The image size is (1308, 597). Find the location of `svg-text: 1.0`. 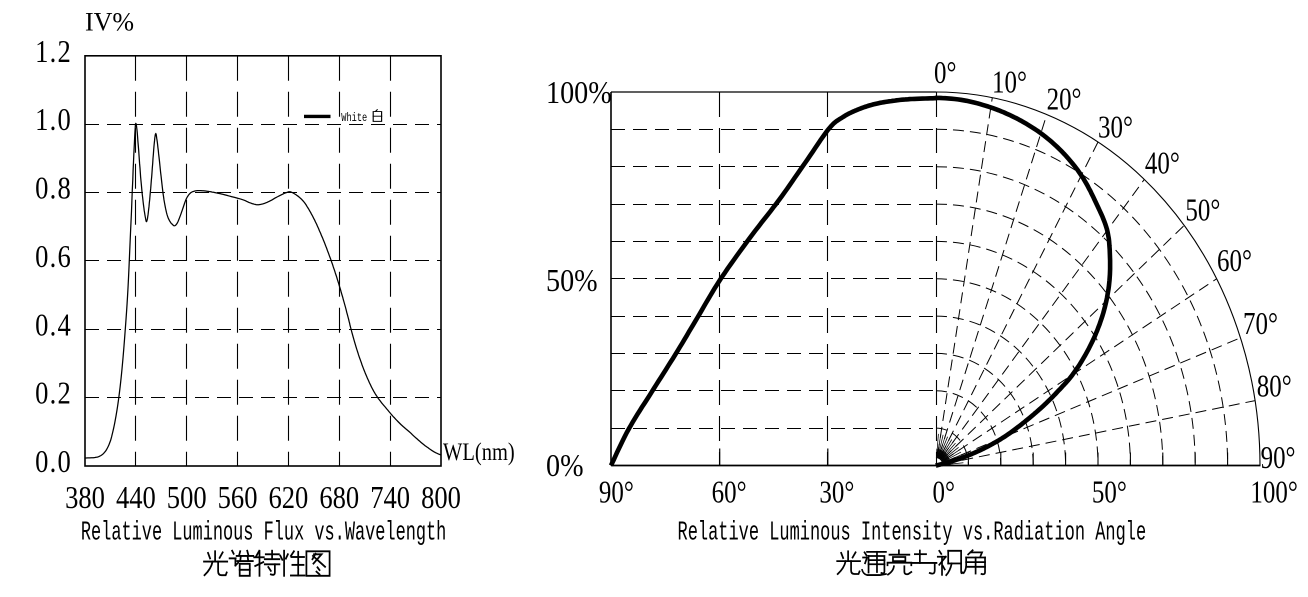

svg-text: 1.0 is located at coordinates (53, 120).